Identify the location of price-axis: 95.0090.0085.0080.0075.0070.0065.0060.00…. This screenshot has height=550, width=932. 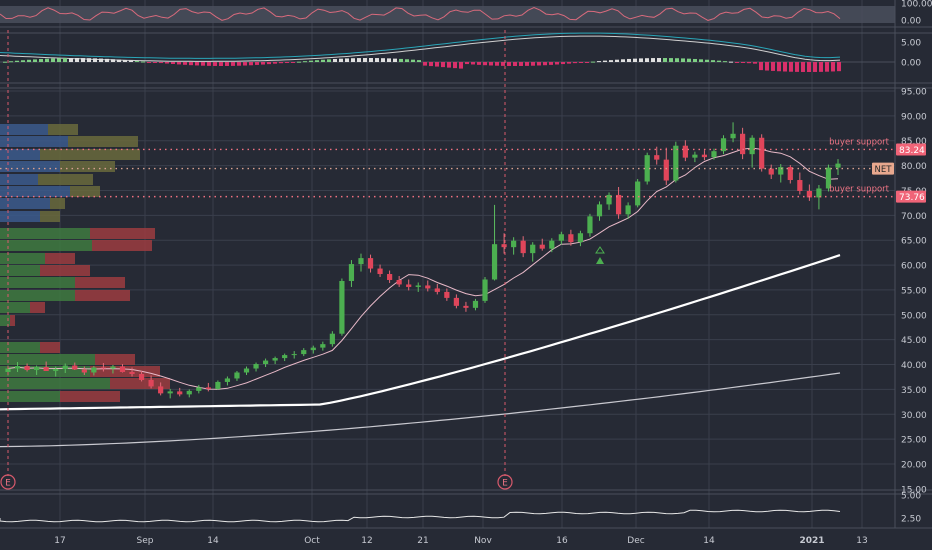
(902, 262).